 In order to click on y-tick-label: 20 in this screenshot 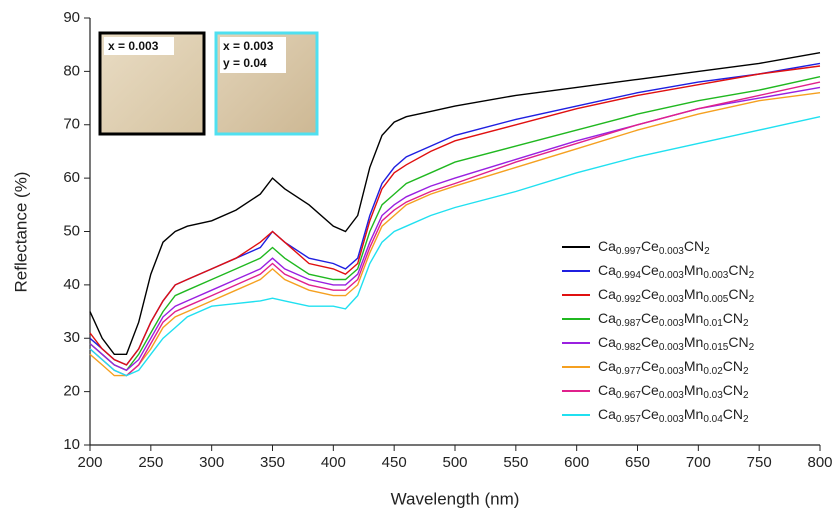, I will do `click(71, 391)`.